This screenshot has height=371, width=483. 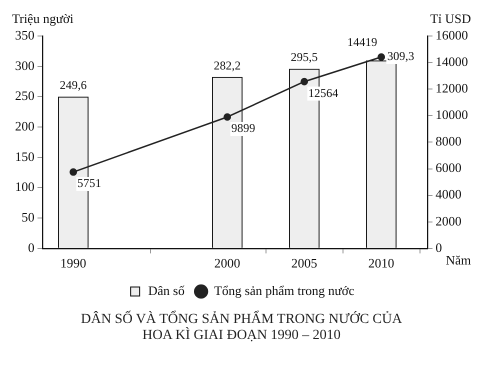 What do you see at coordinates (458, 260) in the screenshot?
I see `x-axis-title: Năm` at bounding box center [458, 260].